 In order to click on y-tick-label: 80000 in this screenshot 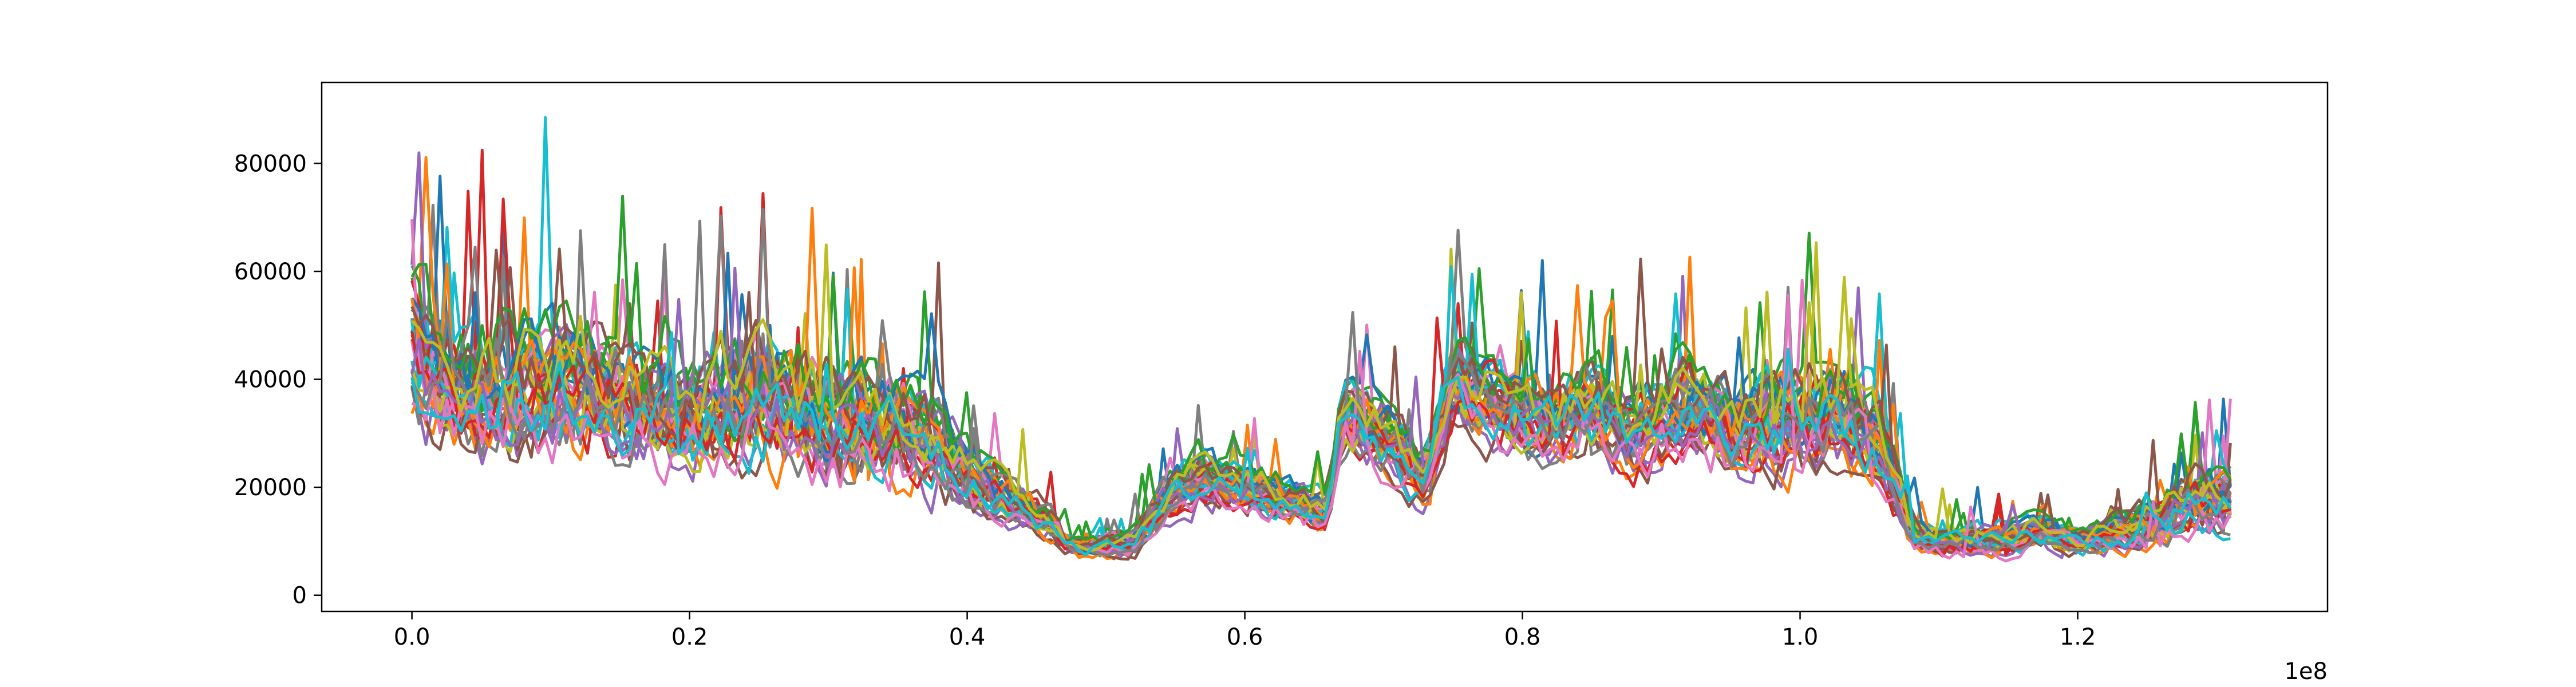, I will do `click(270, 164)`.